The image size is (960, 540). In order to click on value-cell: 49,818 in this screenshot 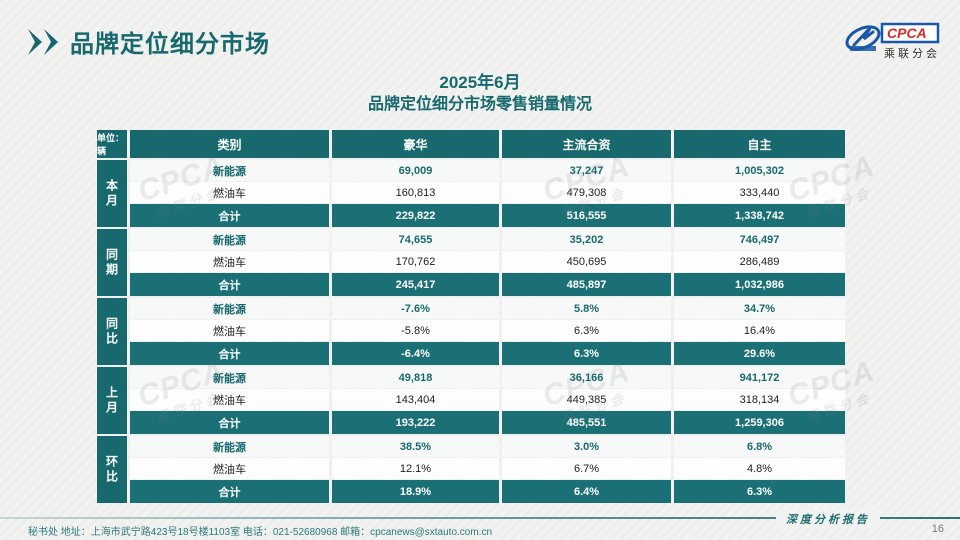, I will do `click(415, 377)`.